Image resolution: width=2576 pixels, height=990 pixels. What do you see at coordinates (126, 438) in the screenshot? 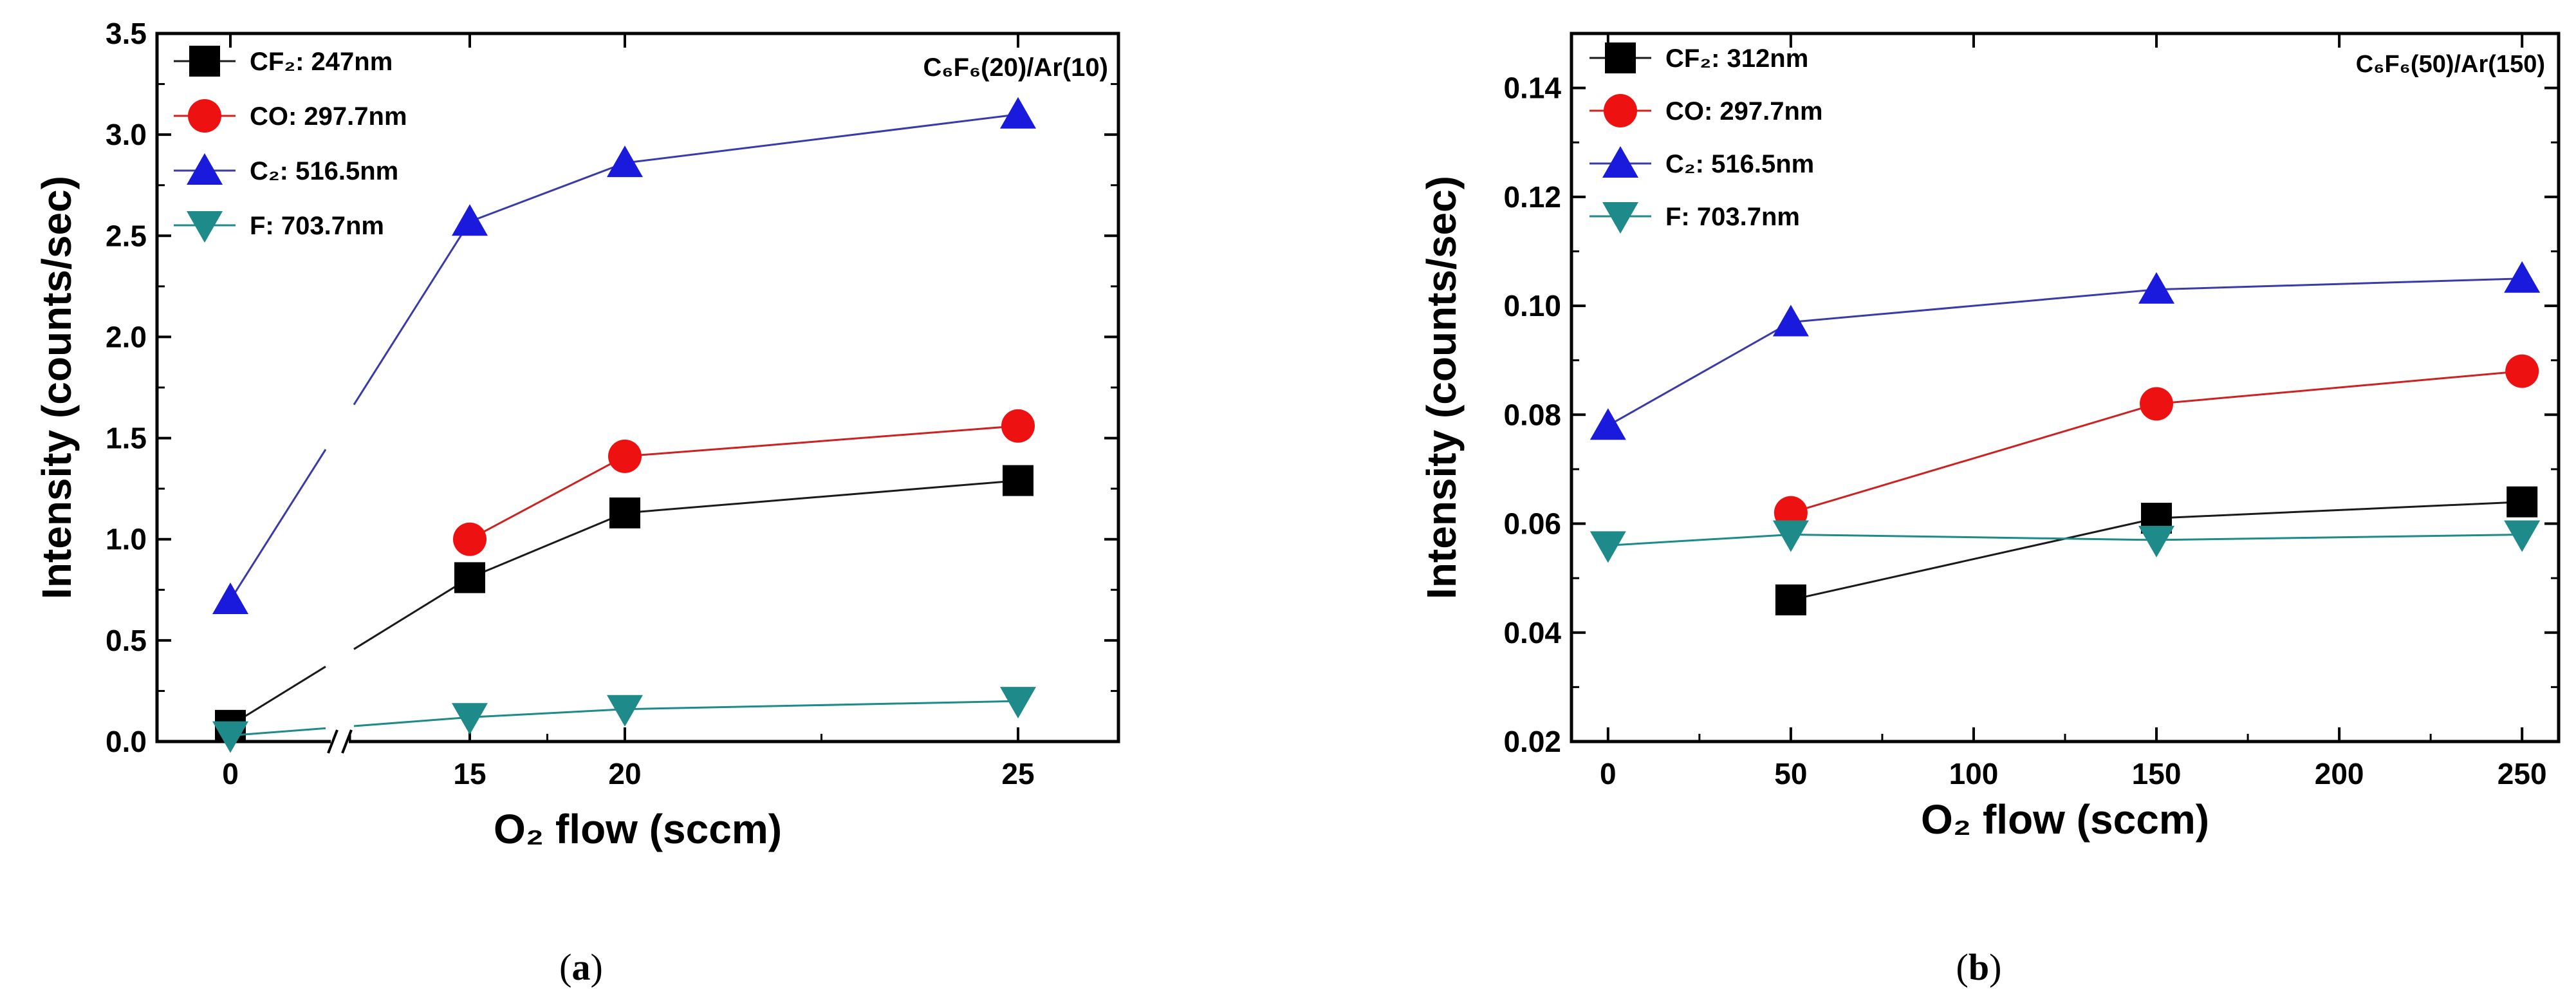
I see `y-tick-label: 1.5` at bounding box center [126, 438].